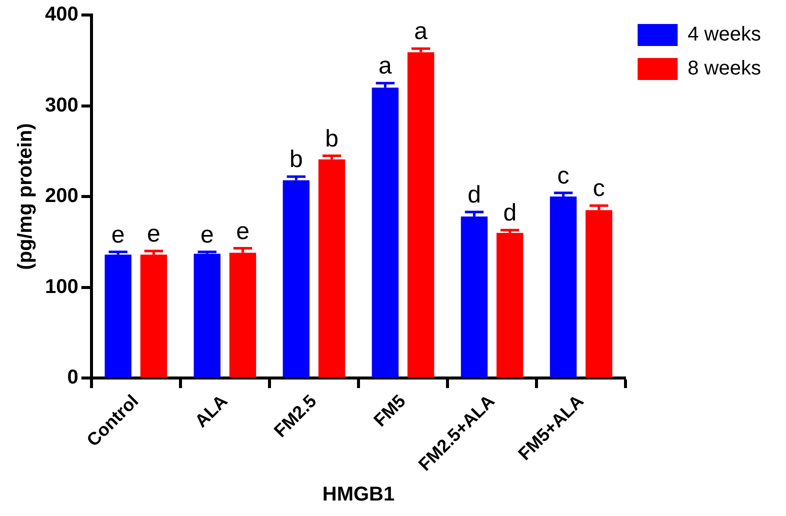 The width and height of the screenshot is (786, 516). I want to click on legend-label: 8 weeks, so click(725, 69).